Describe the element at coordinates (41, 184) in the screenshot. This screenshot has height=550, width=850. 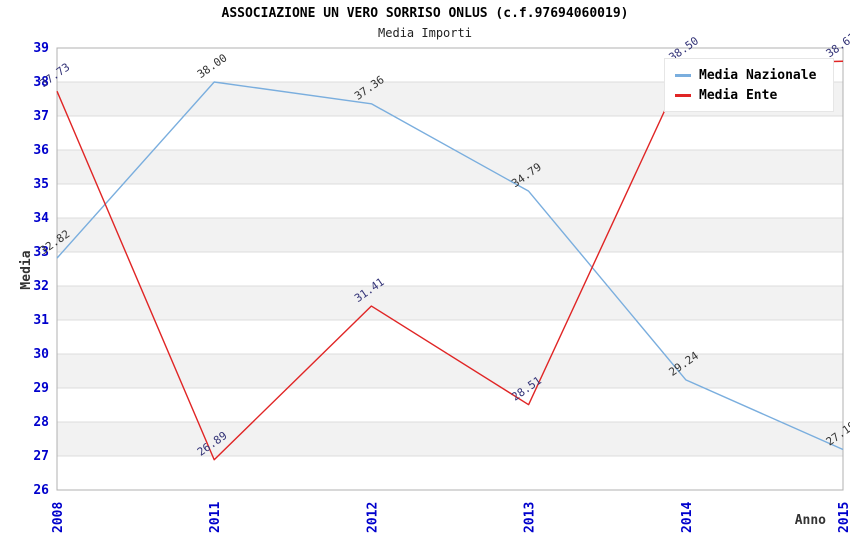
I see `y-tick-label: 35` at that location.